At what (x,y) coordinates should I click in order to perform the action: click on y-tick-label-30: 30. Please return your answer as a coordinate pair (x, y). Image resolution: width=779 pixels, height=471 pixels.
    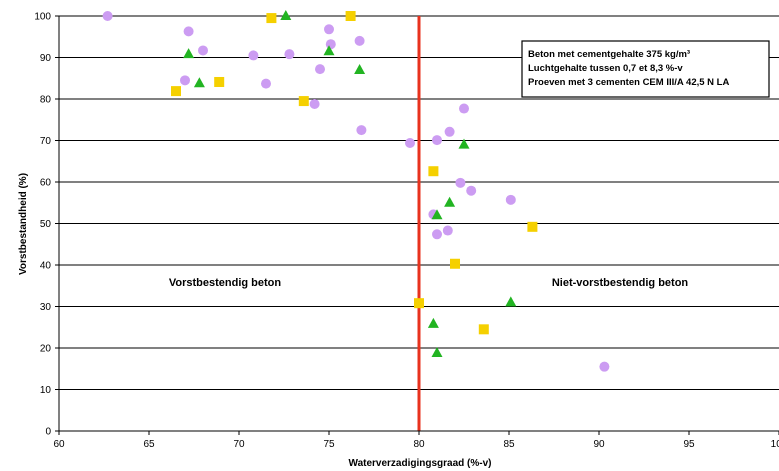
    Looking at the image, I should click on (46, 307).